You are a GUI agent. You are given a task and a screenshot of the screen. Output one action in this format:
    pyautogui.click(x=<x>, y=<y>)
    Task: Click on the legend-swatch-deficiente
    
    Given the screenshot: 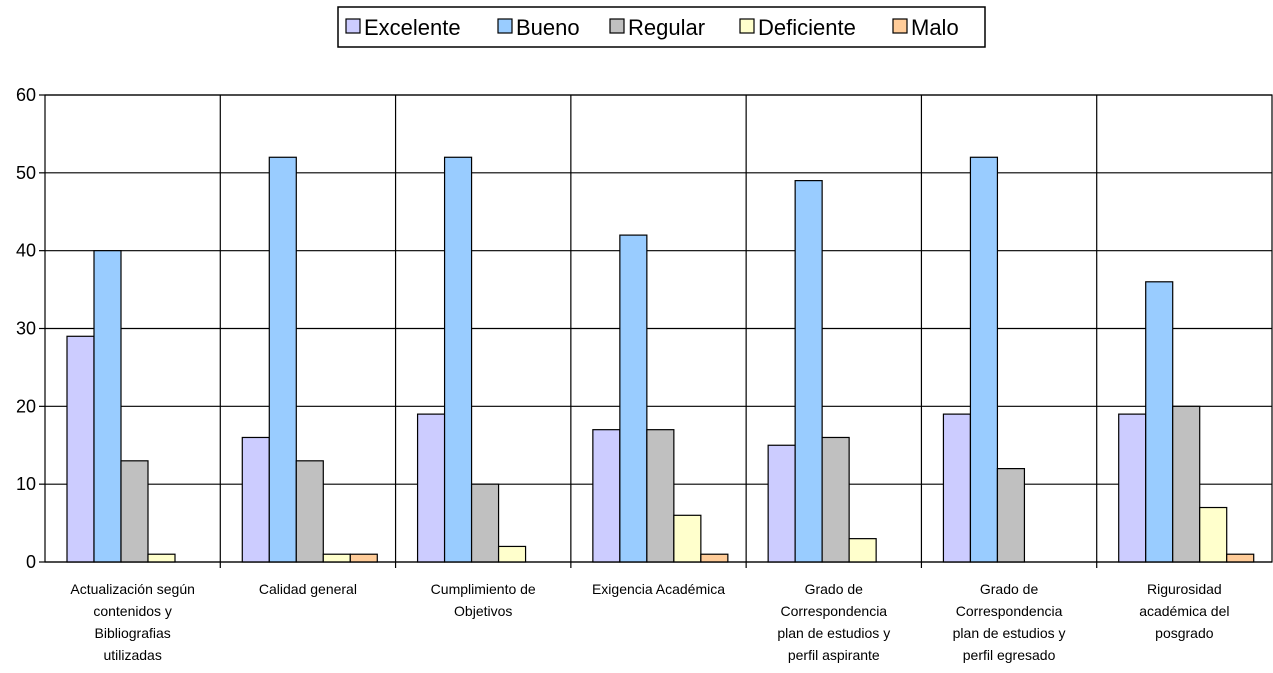 What is the action you would take?
    pyautogui.click(x=747, y=26)
    